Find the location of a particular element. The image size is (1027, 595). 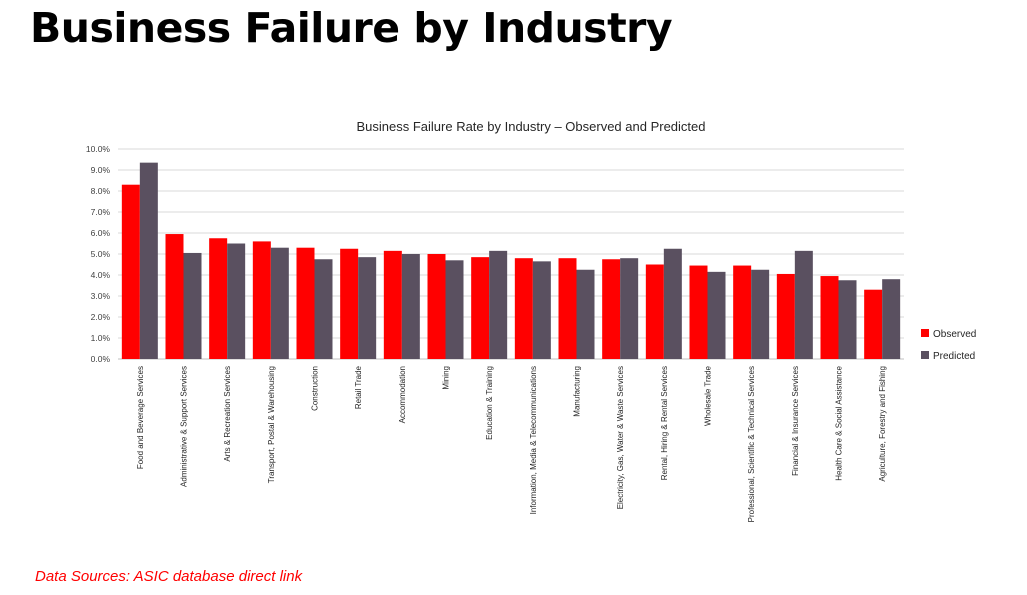

slide-title: Business Failure by Industry is located at coordinates (351, 28).